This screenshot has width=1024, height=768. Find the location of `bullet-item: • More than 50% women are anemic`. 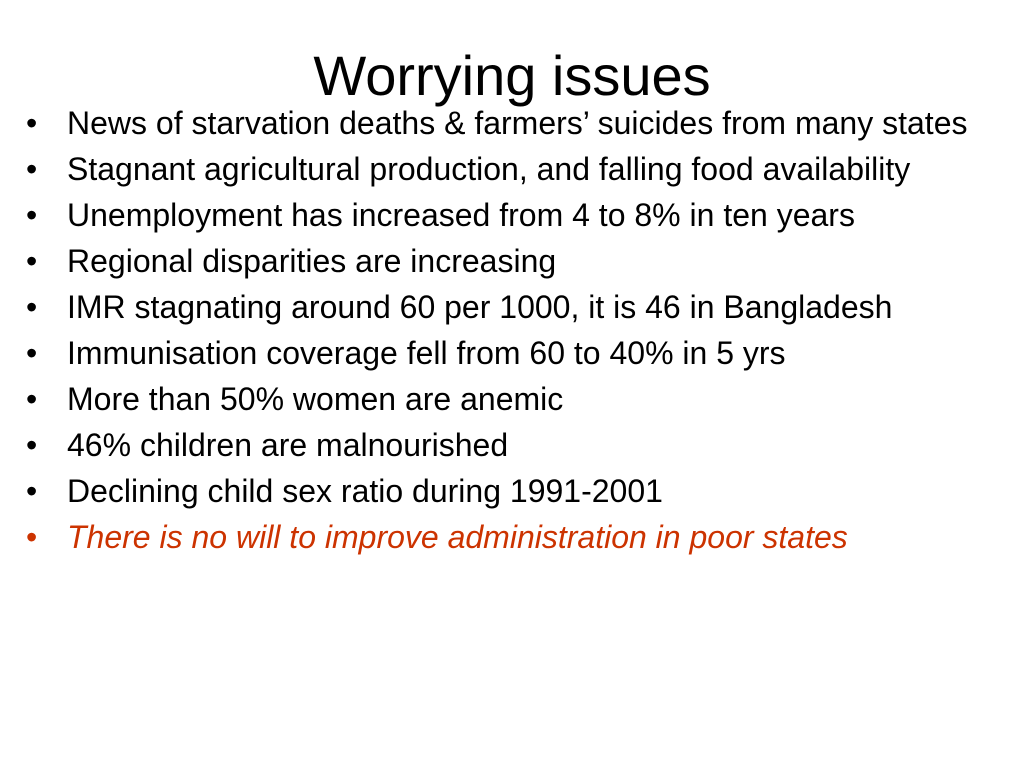

bullet-item: • More than 50% women are anemic is located at coordinates (506, 399).